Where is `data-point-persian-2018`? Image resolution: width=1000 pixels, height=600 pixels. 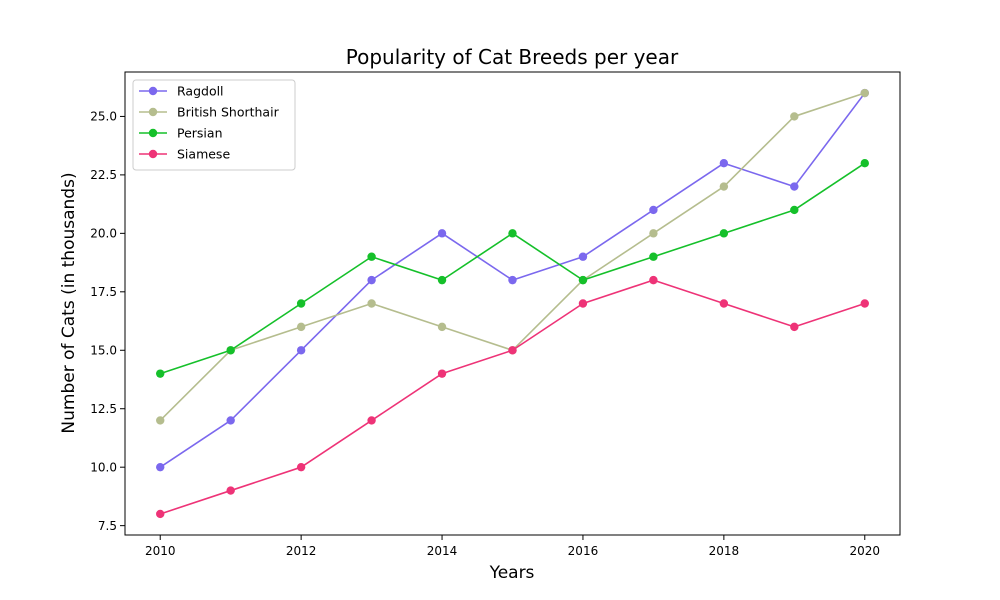
data-point-persian-2018 is located at coordinates (724, 233).